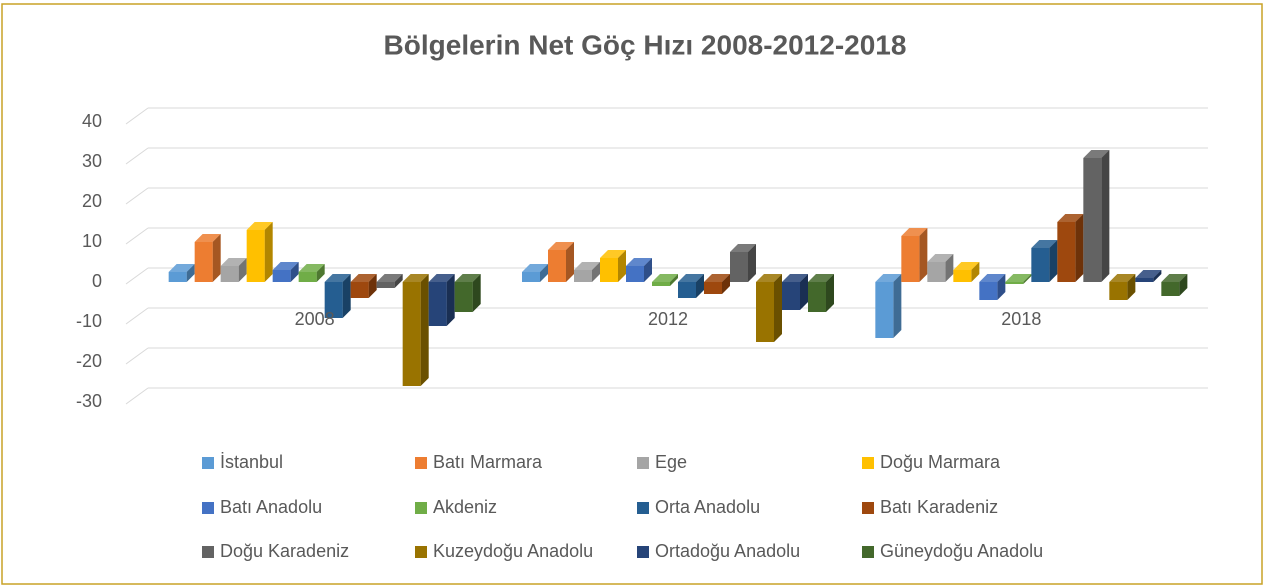 The height and width of the screenshot is (587, 1265). What do you see at coordinates (92, 201) in the screenshot?
I see `y-tick-label: 20` at bounding box center [92, 201].